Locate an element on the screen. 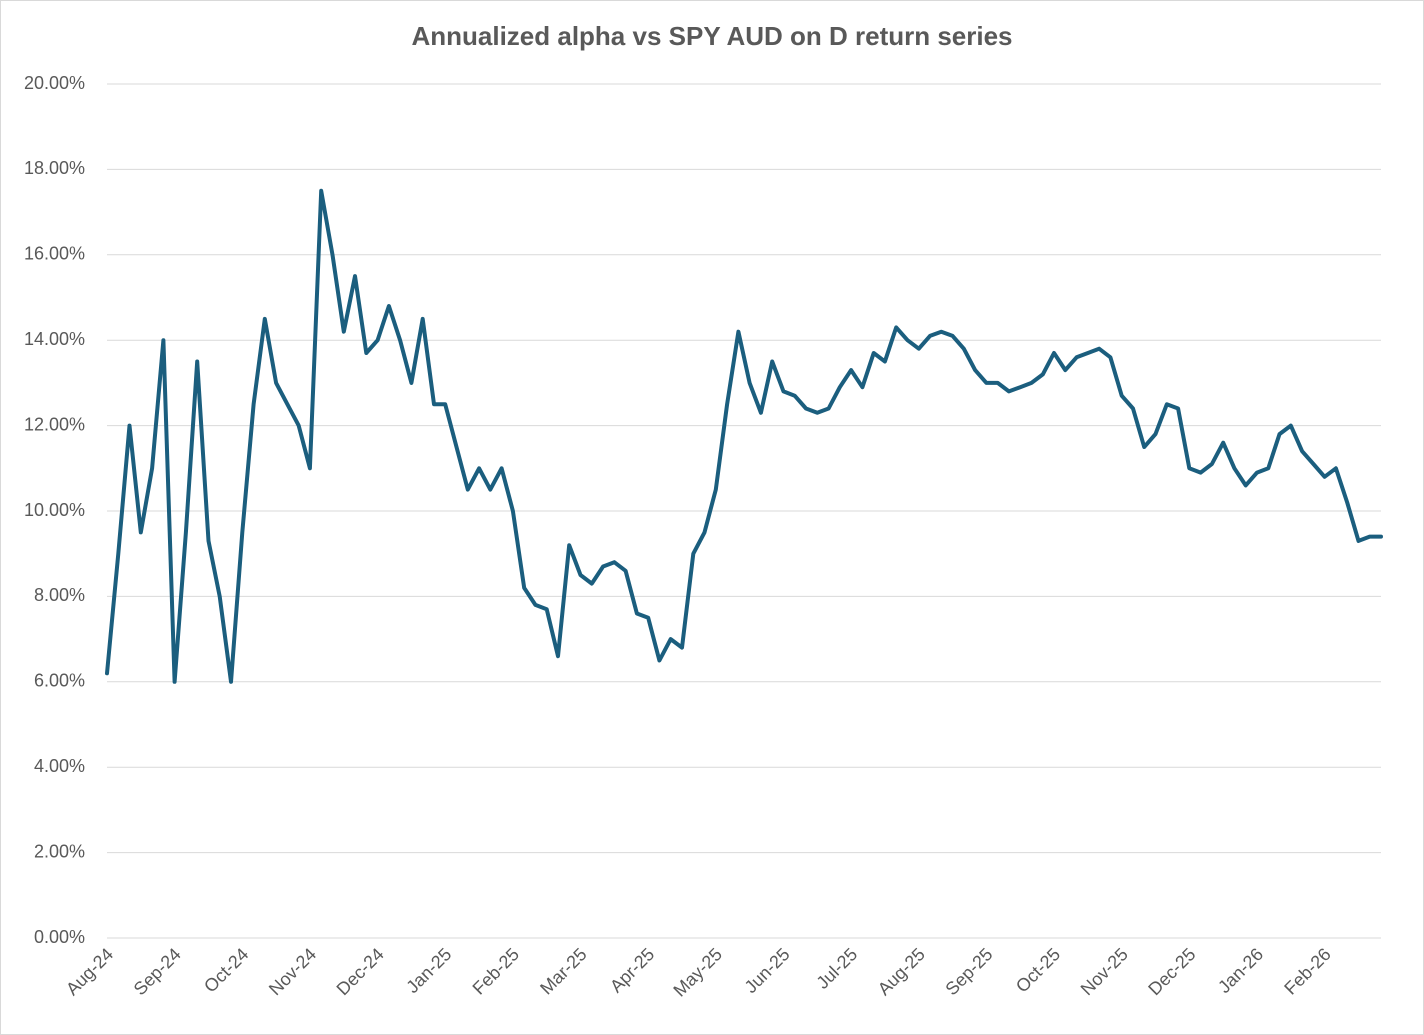 This screenshot has width=1424, height=1035. y-tick-label: 10.00% is located at coordinates (54, 510).